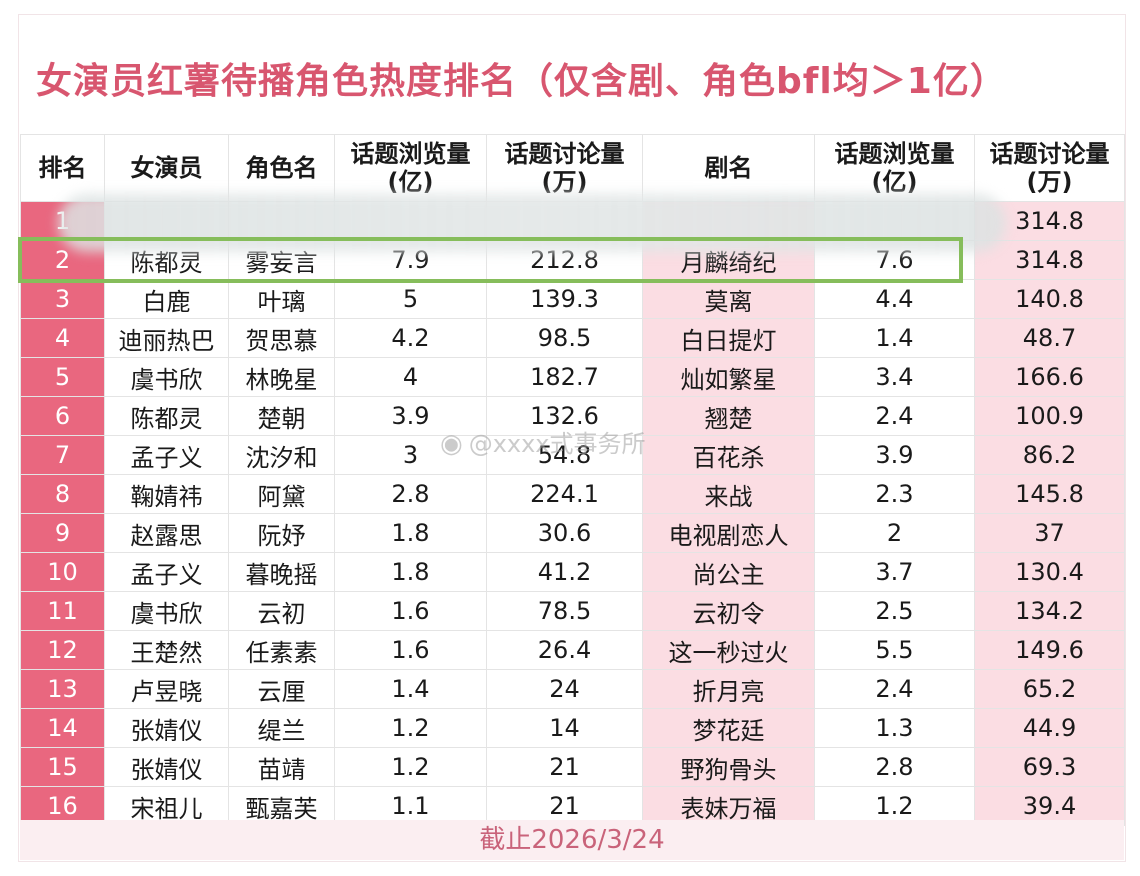  What do you see at coordinates (281, 689) in the screenshot?
I see `cell-role: 云厘` at bounding box center [281, 689].